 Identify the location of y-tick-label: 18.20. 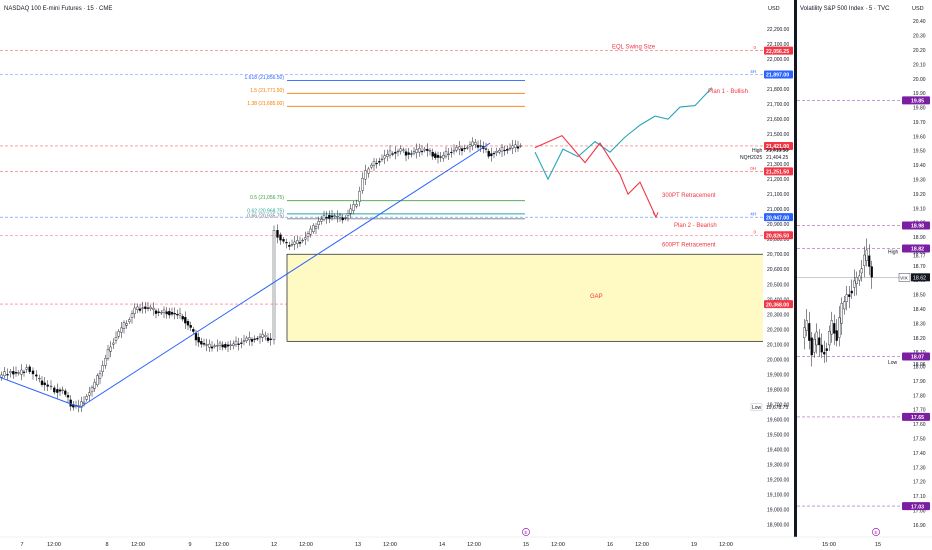
(919, 339).